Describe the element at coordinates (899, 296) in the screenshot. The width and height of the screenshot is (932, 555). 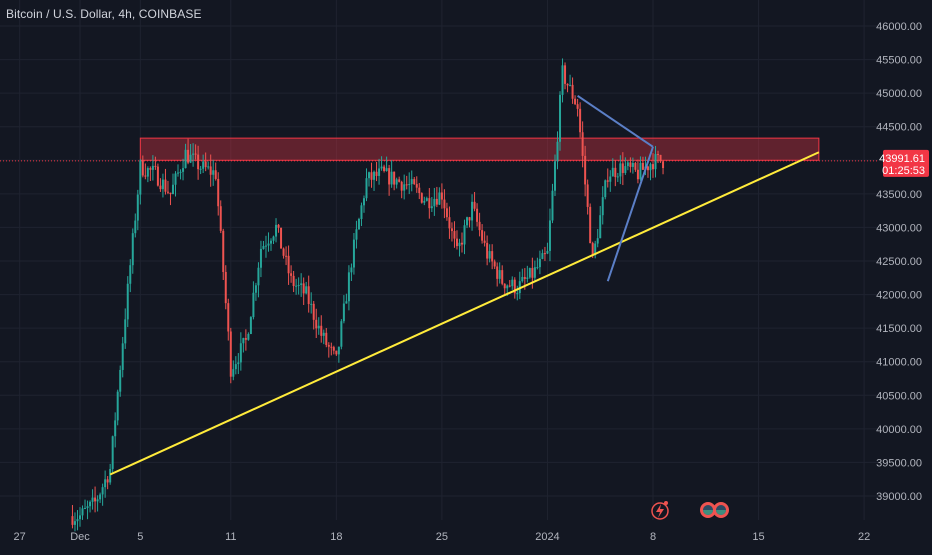
I see `price-tick-label: 42000.00` at that location.